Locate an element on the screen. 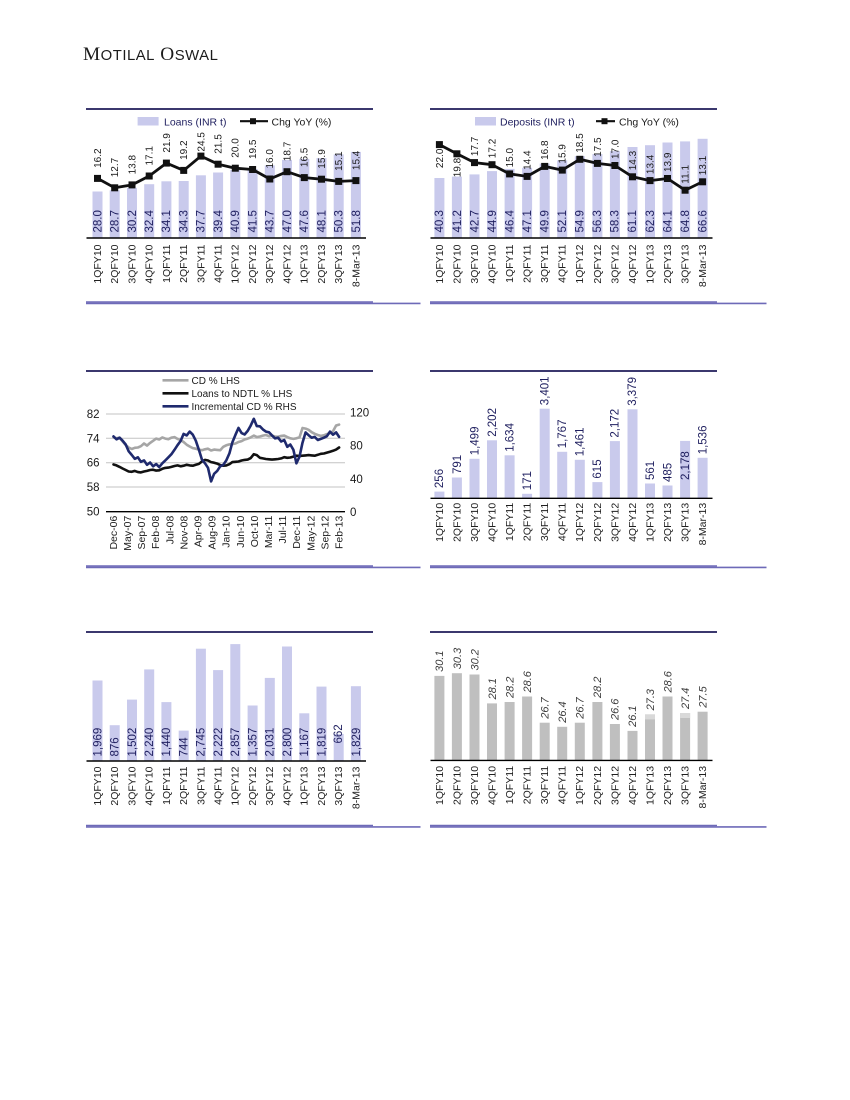  svg-text: 3,379 is located at coordinates (633, 391).